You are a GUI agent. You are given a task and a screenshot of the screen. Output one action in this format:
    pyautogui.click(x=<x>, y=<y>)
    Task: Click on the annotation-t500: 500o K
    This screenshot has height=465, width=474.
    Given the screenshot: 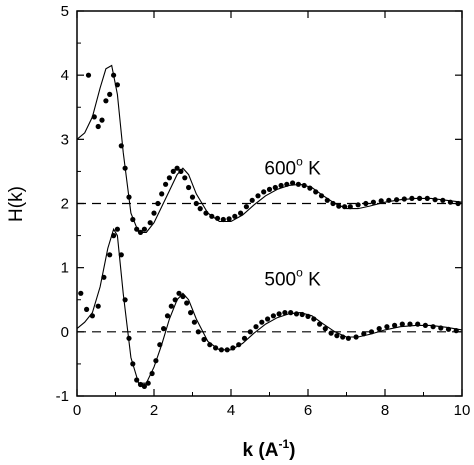 What is the action you would take?
    pyautogui.click(x=292, y=278)
    